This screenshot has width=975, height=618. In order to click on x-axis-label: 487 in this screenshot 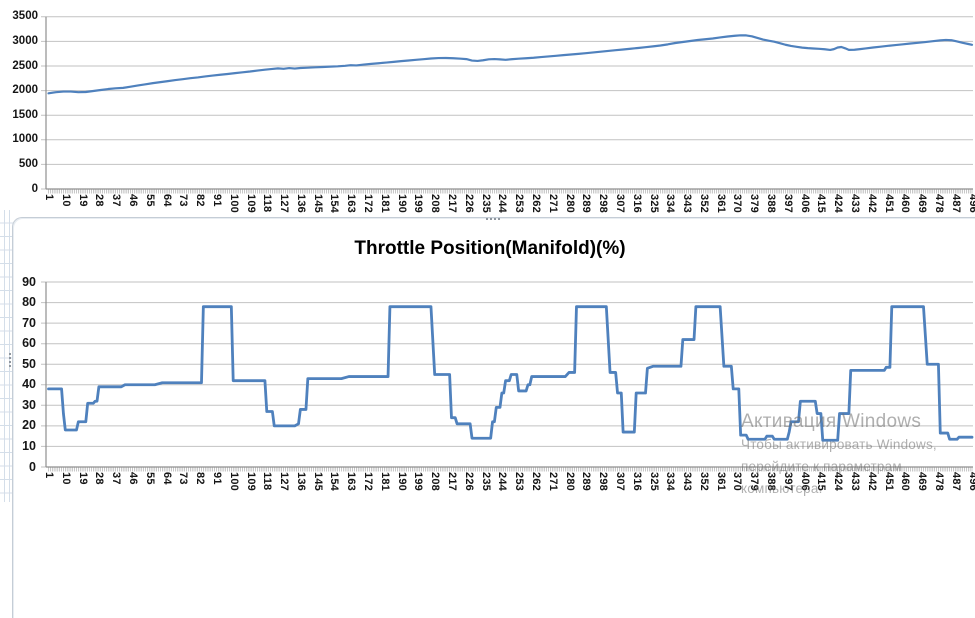, I will do `click(955, 203)`.